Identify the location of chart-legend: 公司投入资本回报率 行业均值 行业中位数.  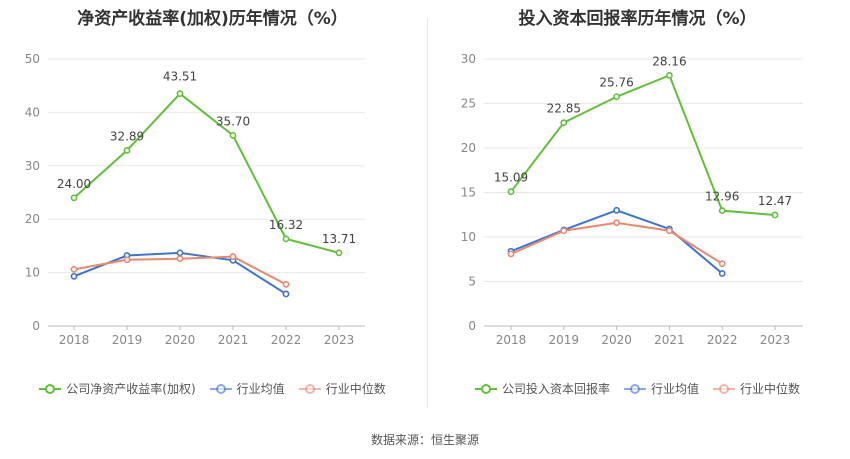
(637, 388).